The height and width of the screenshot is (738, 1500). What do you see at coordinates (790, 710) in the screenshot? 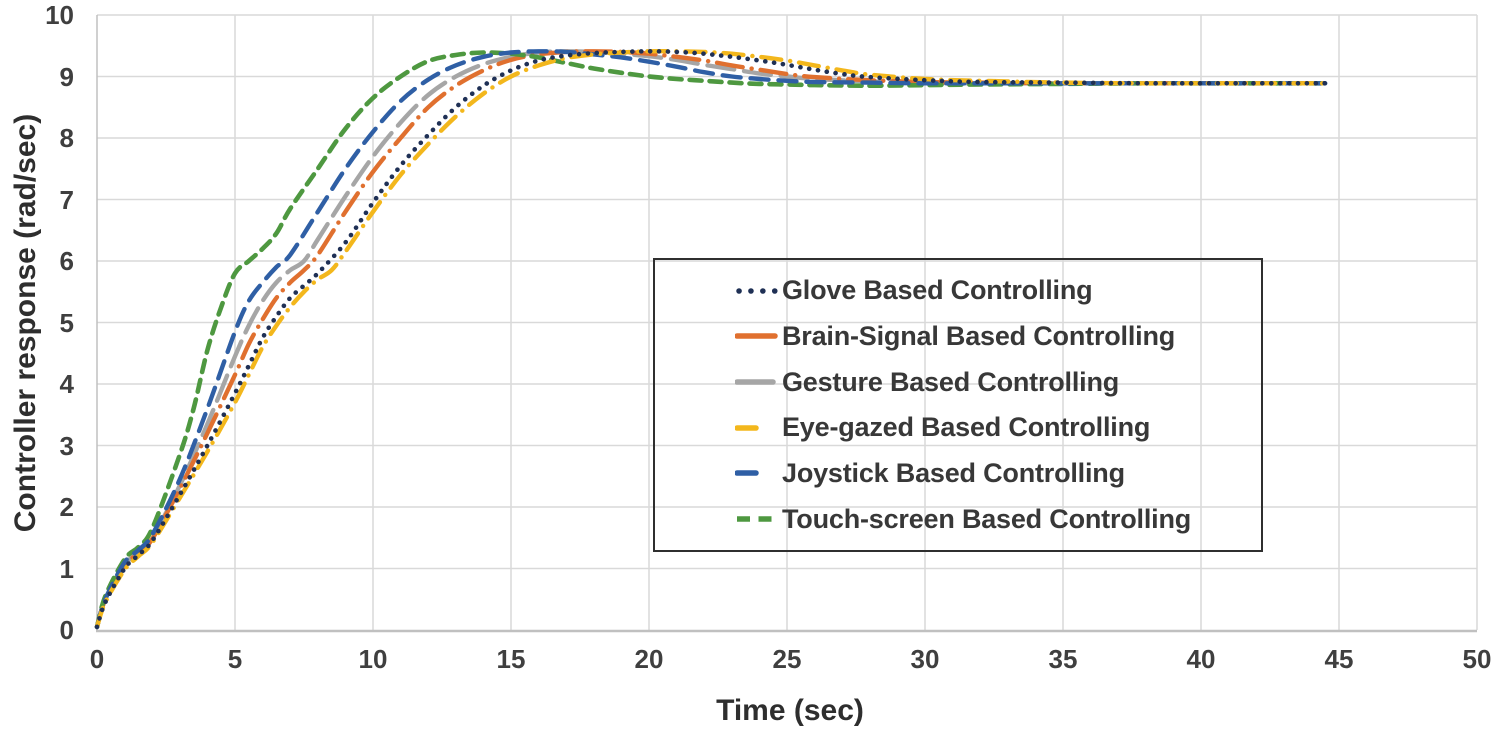
I see `x-axis-title: Time (sec)` at bounding box center [790, 710].